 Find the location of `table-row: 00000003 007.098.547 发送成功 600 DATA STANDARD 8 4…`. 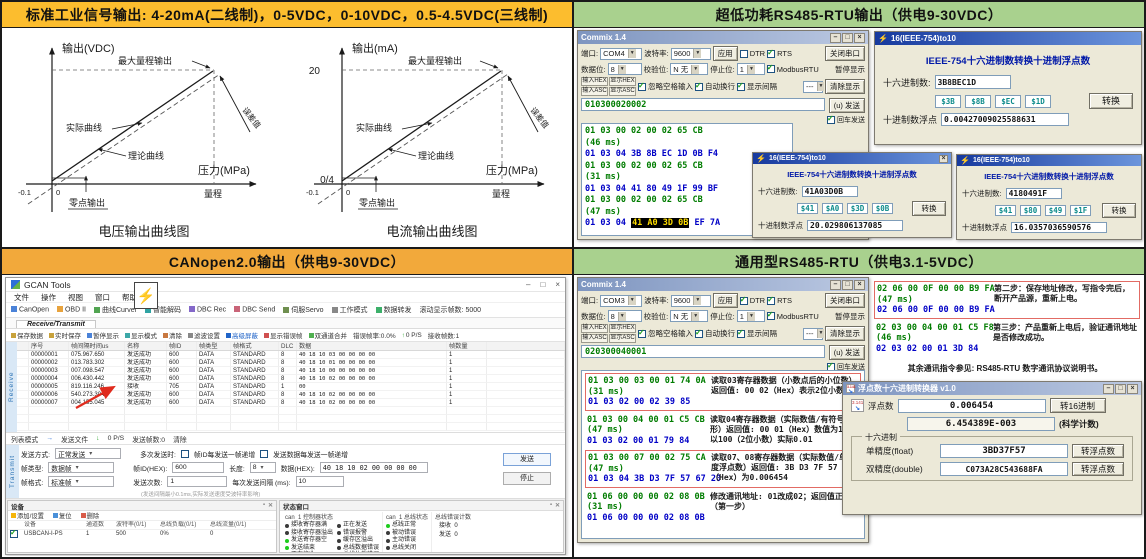

table-row: 00000003 007.098.547 发送成功 600 DATA STANDARD 8 4… is located at coordinates (291, 371).